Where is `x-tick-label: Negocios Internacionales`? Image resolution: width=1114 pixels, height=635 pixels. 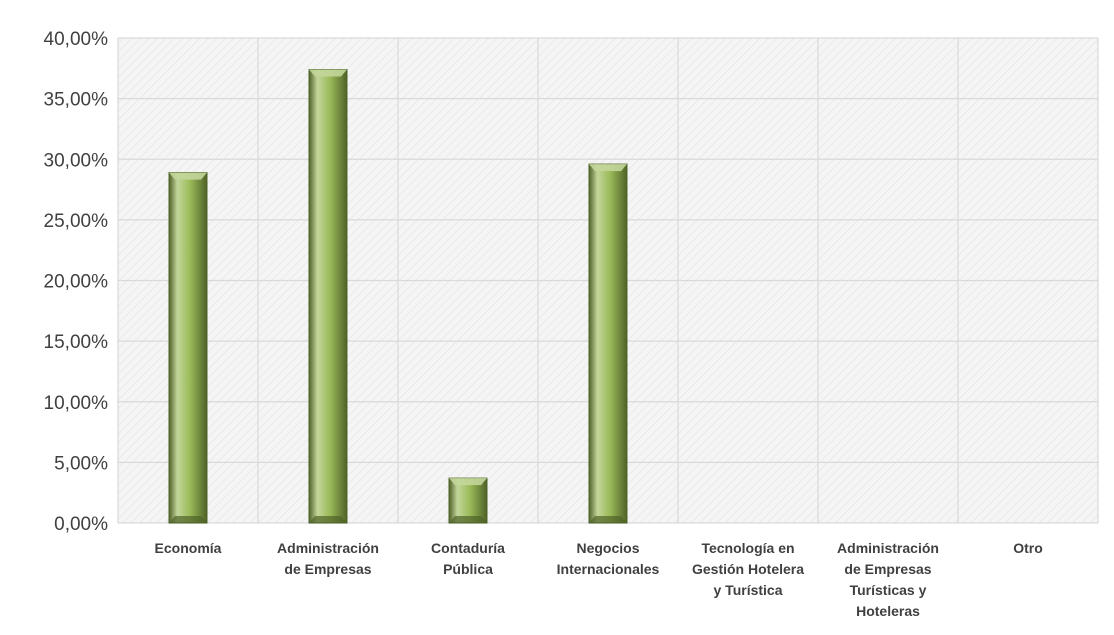
x-tick-label: Negocios Internacionales is located at coordinates (608, 558).